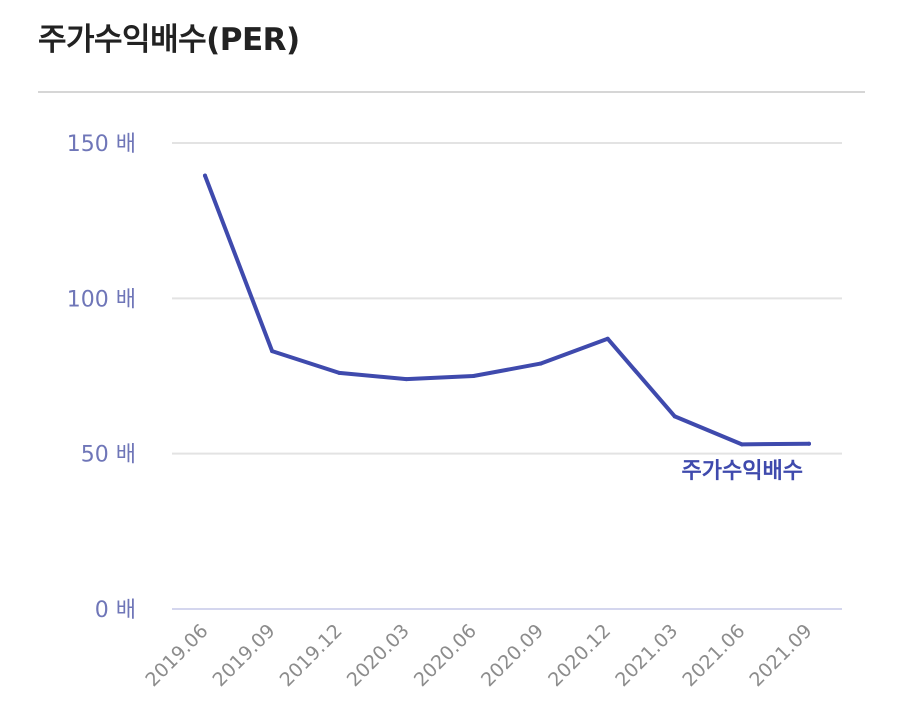 The width and height of the screenshot is (900, 726). I want to click on x-tick-label: 2019.12, so click(311, 655).